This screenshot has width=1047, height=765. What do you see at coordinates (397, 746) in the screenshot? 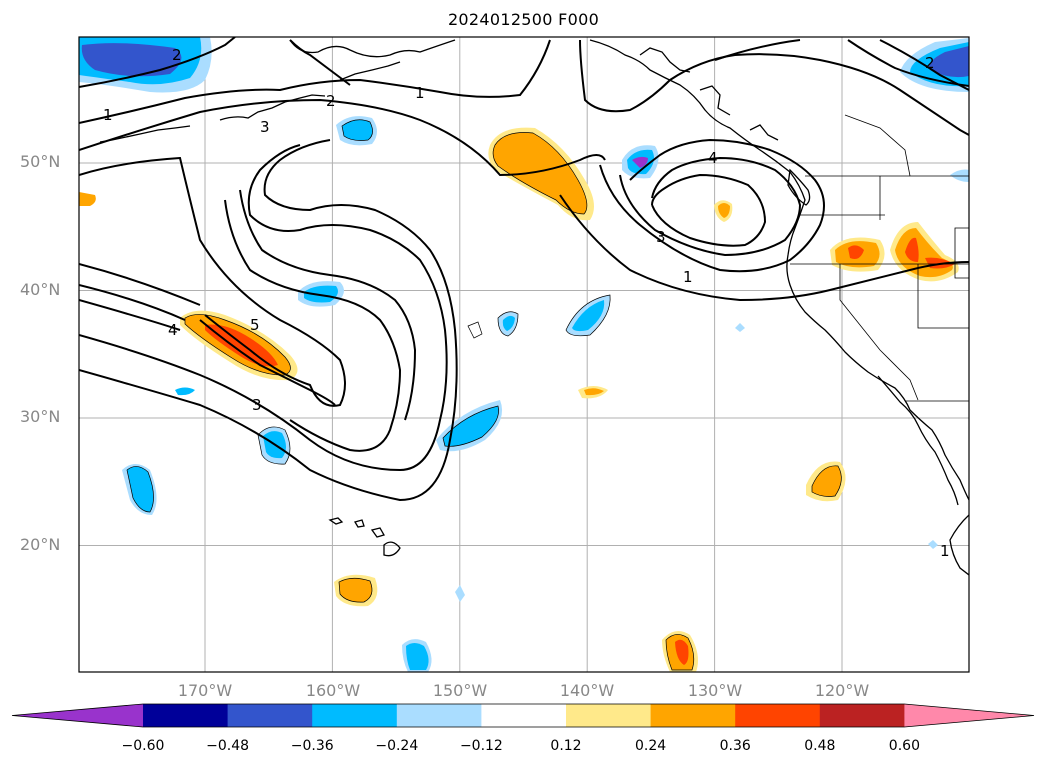
I see `colorbar-tick-label: −0.24` at bounding box center [397, 746].